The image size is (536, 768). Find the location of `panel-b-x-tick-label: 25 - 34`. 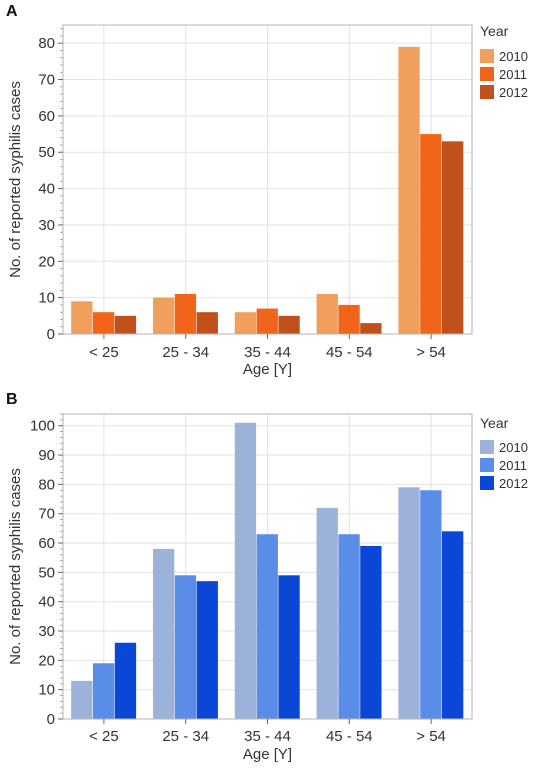

panel-b-x-tick-label: 25 - 34 is located at coordinates (185, 736).